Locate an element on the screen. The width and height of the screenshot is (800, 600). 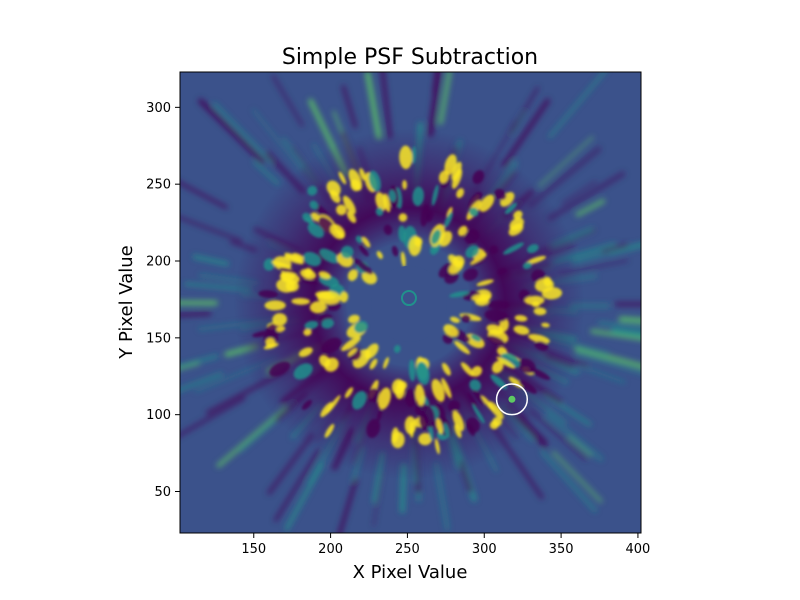
y-tick-label: 50 is located at coordinates (162, 492).